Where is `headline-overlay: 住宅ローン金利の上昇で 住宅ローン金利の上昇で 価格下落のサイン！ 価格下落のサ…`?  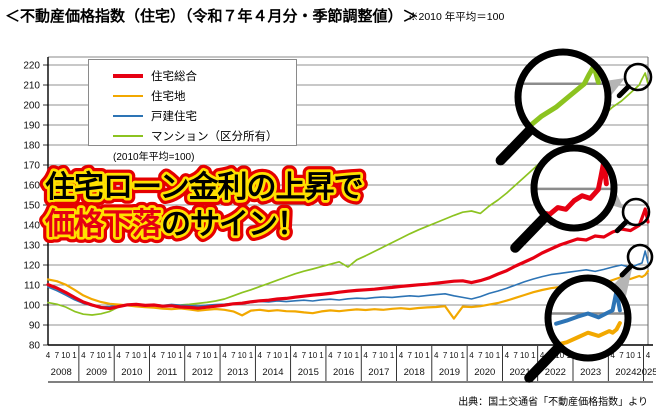 headline-overlay: 住宅ローン金利の上昇で 住宅ローン金利の上昇で 価格下落のサイン！ 価格下落のサ… is located at coordinates (204, 205).